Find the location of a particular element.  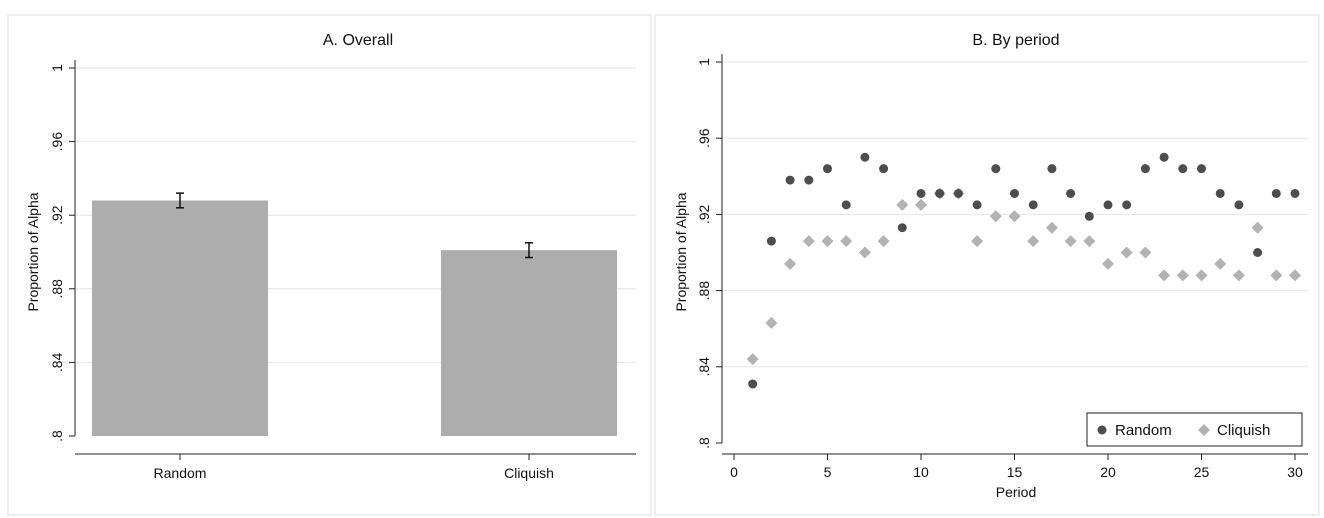

legend-random-label: Random is located at coordinates (1143, 430).